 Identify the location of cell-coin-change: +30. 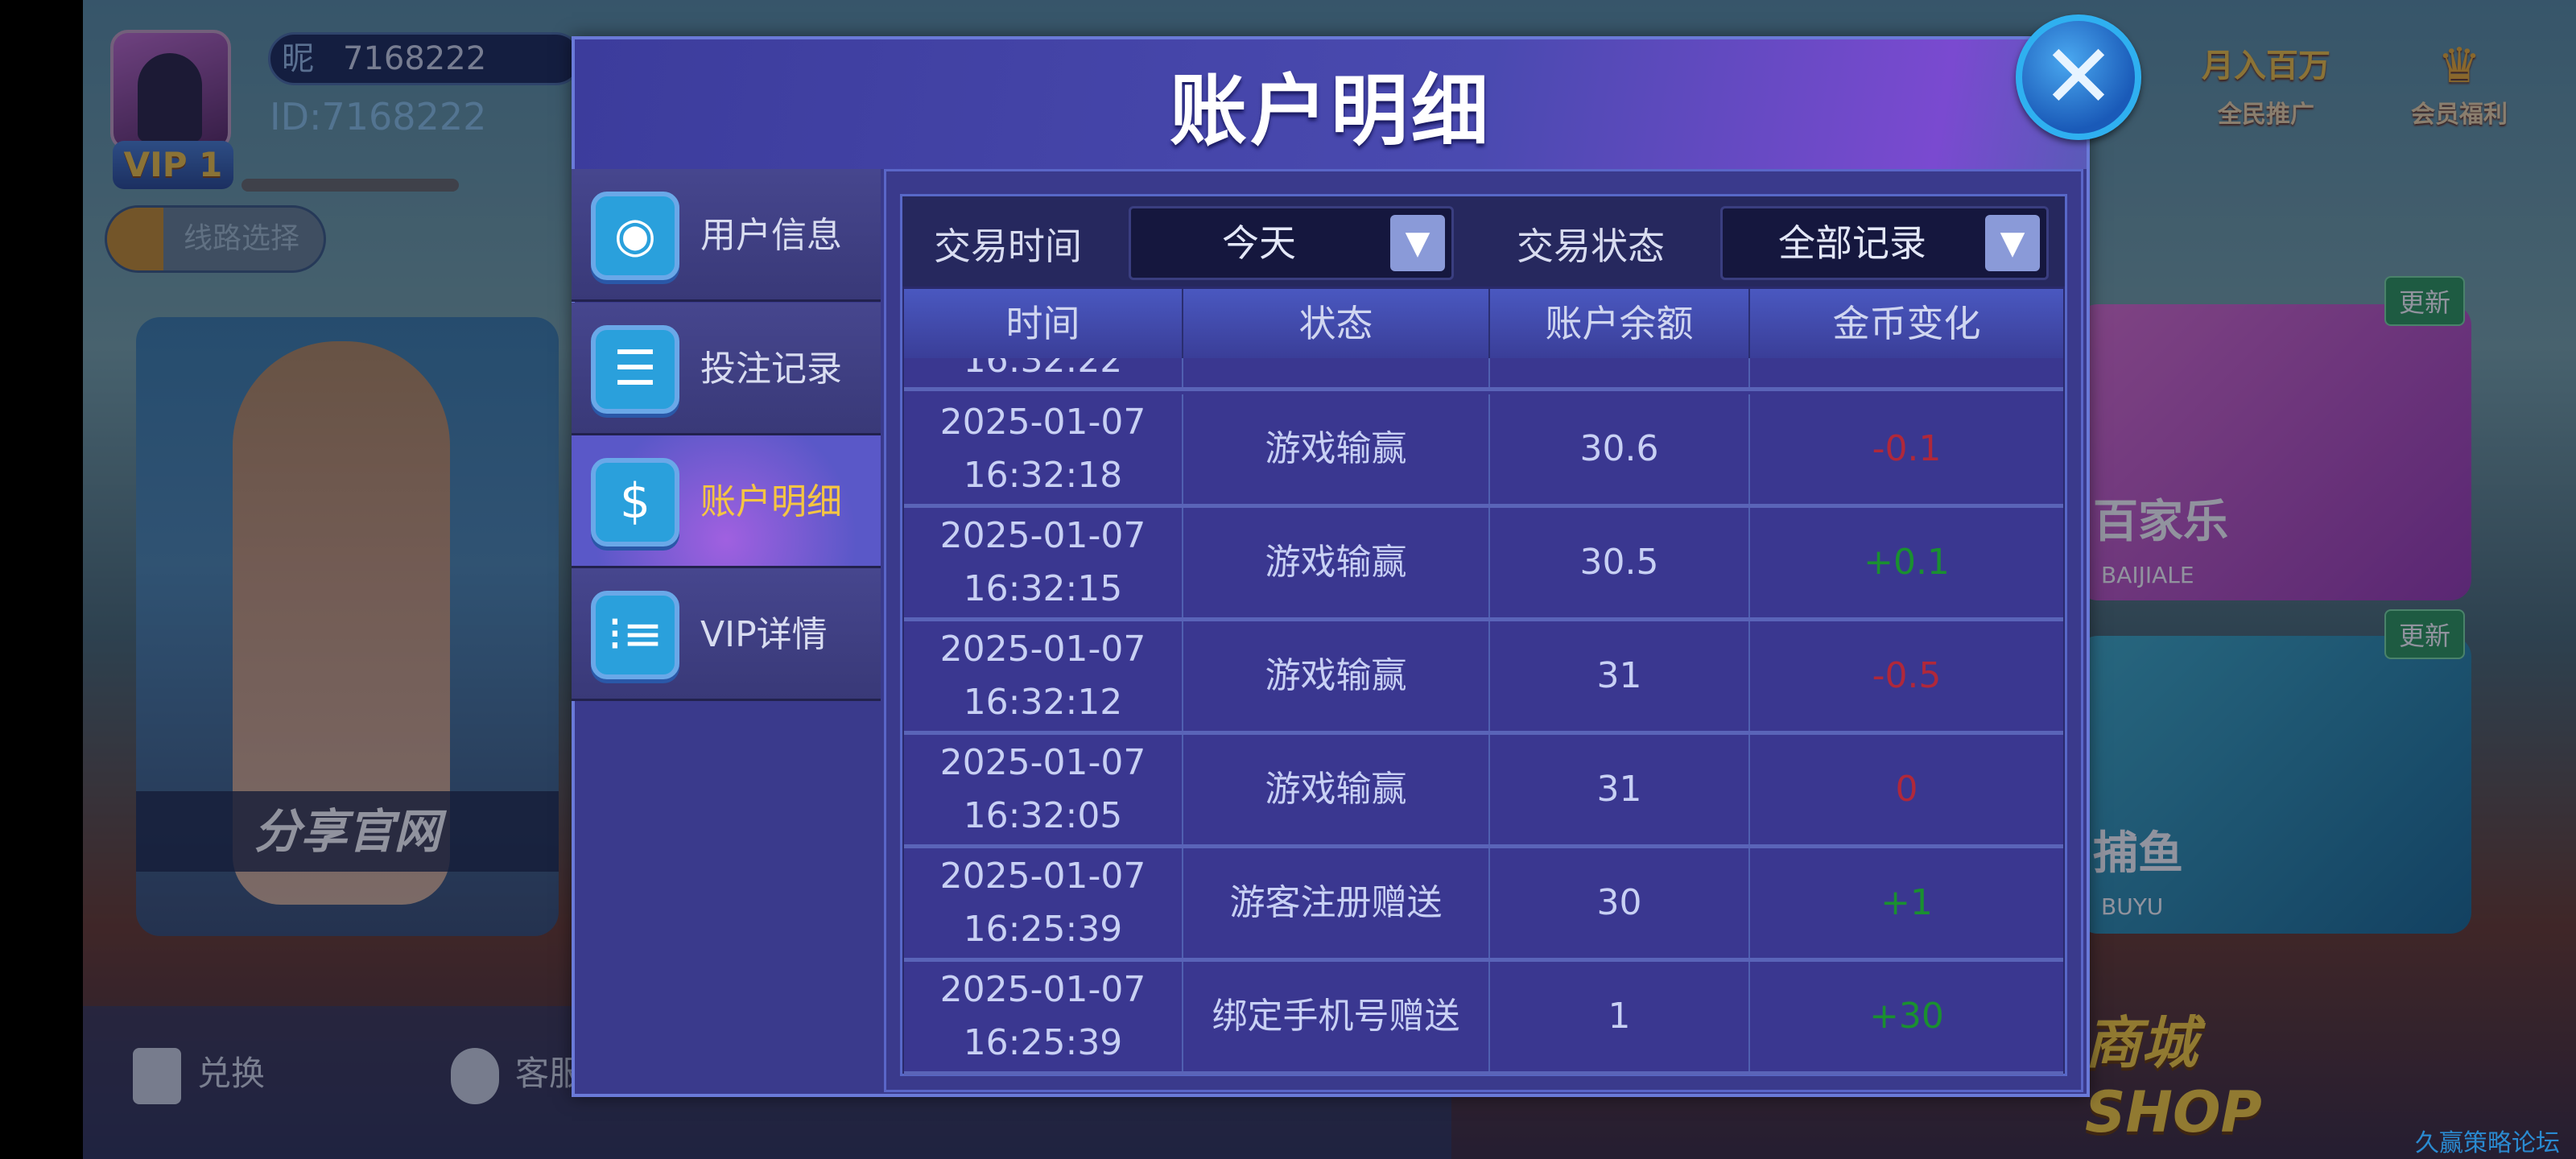
(1906, 1016).